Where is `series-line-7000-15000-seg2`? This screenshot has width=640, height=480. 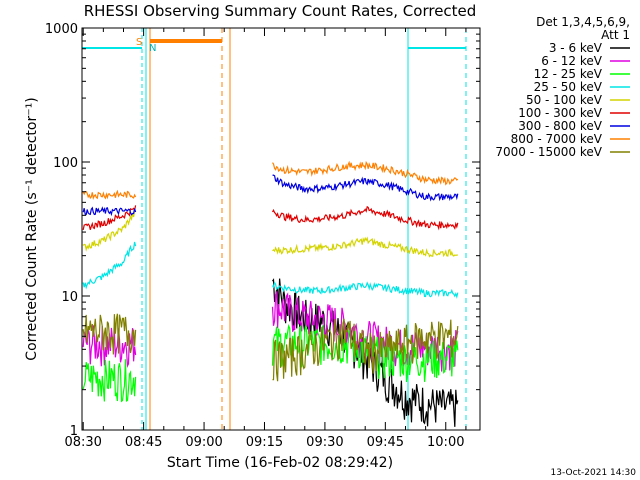 series-line-7000-15000-seg2 is located at coordinates (365, 350).